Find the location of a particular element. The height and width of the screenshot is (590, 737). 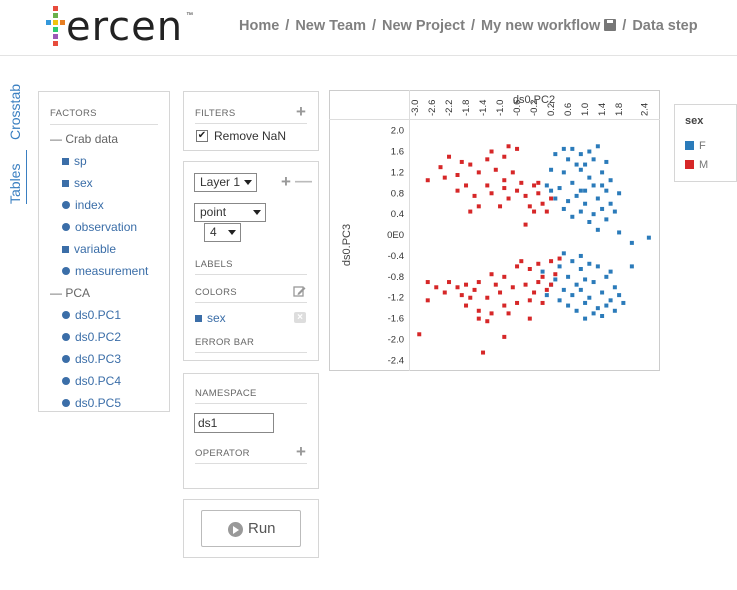

factor-pc3: ds0.PC3 is located at coordinates (91, 359).